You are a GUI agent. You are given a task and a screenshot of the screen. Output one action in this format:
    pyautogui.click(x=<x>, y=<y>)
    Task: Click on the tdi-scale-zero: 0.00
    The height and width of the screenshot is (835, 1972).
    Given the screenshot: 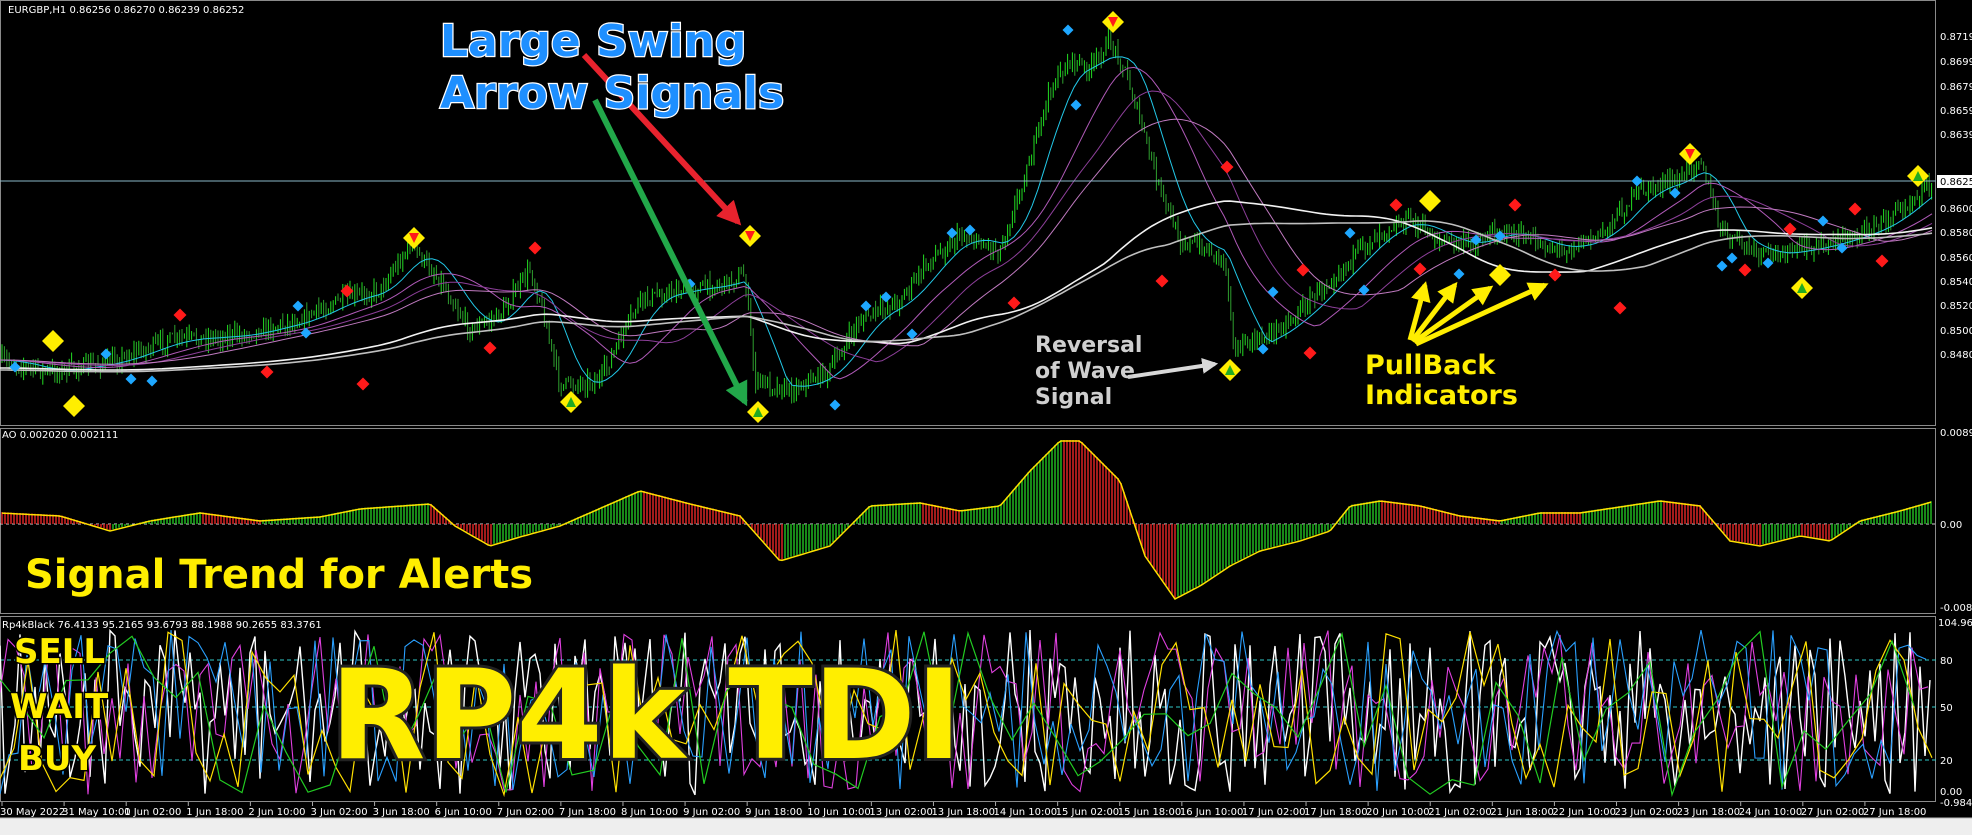 What is the action you would take?
    pyautogui.click(x=1951, y=792)
    